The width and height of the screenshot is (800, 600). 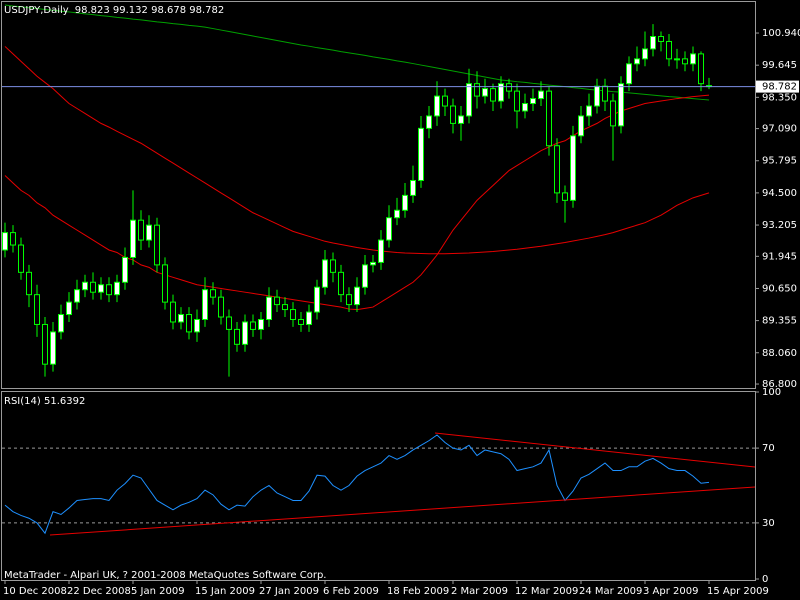 What do you see at coordinates (64, 401) in the screenshot?
I see `rsi-last-value: 51.6392` at bounding box center [64, 401].